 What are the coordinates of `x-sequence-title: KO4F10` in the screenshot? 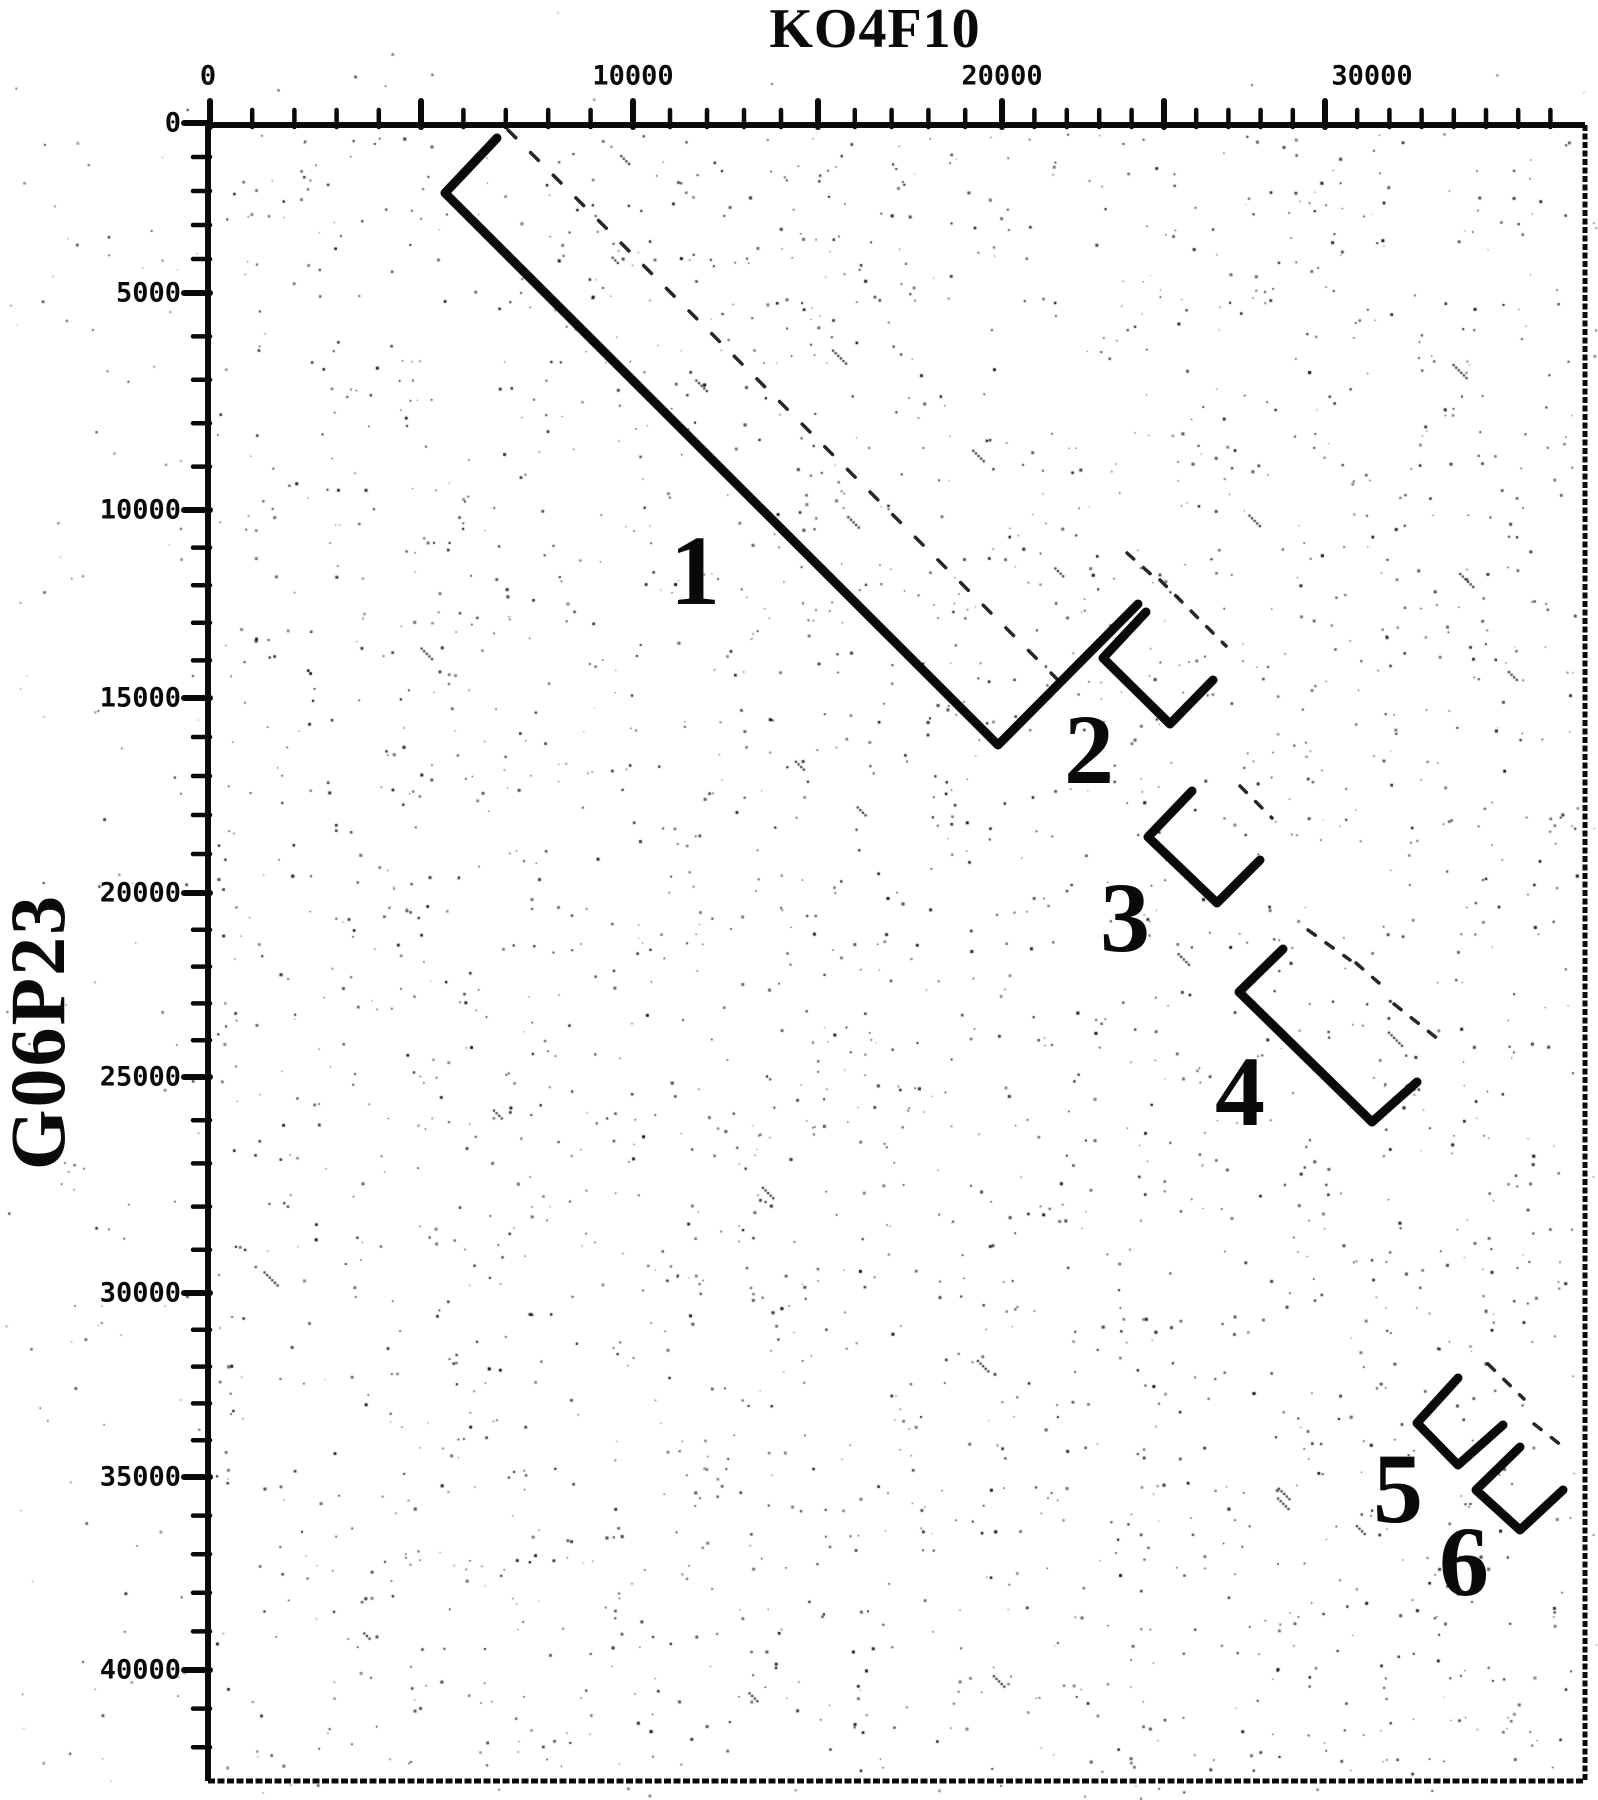 It's located at (875, 30).